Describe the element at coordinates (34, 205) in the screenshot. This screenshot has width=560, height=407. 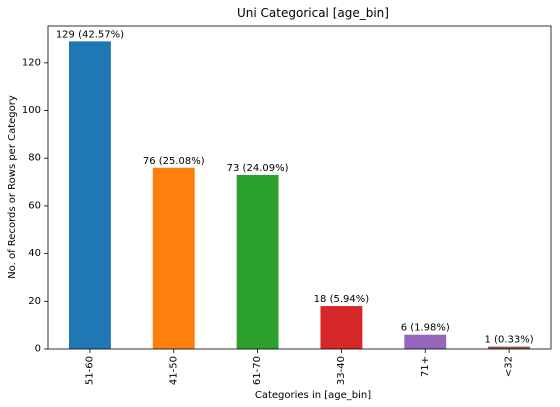
I see `y-tick-label-3: 60` at that location.